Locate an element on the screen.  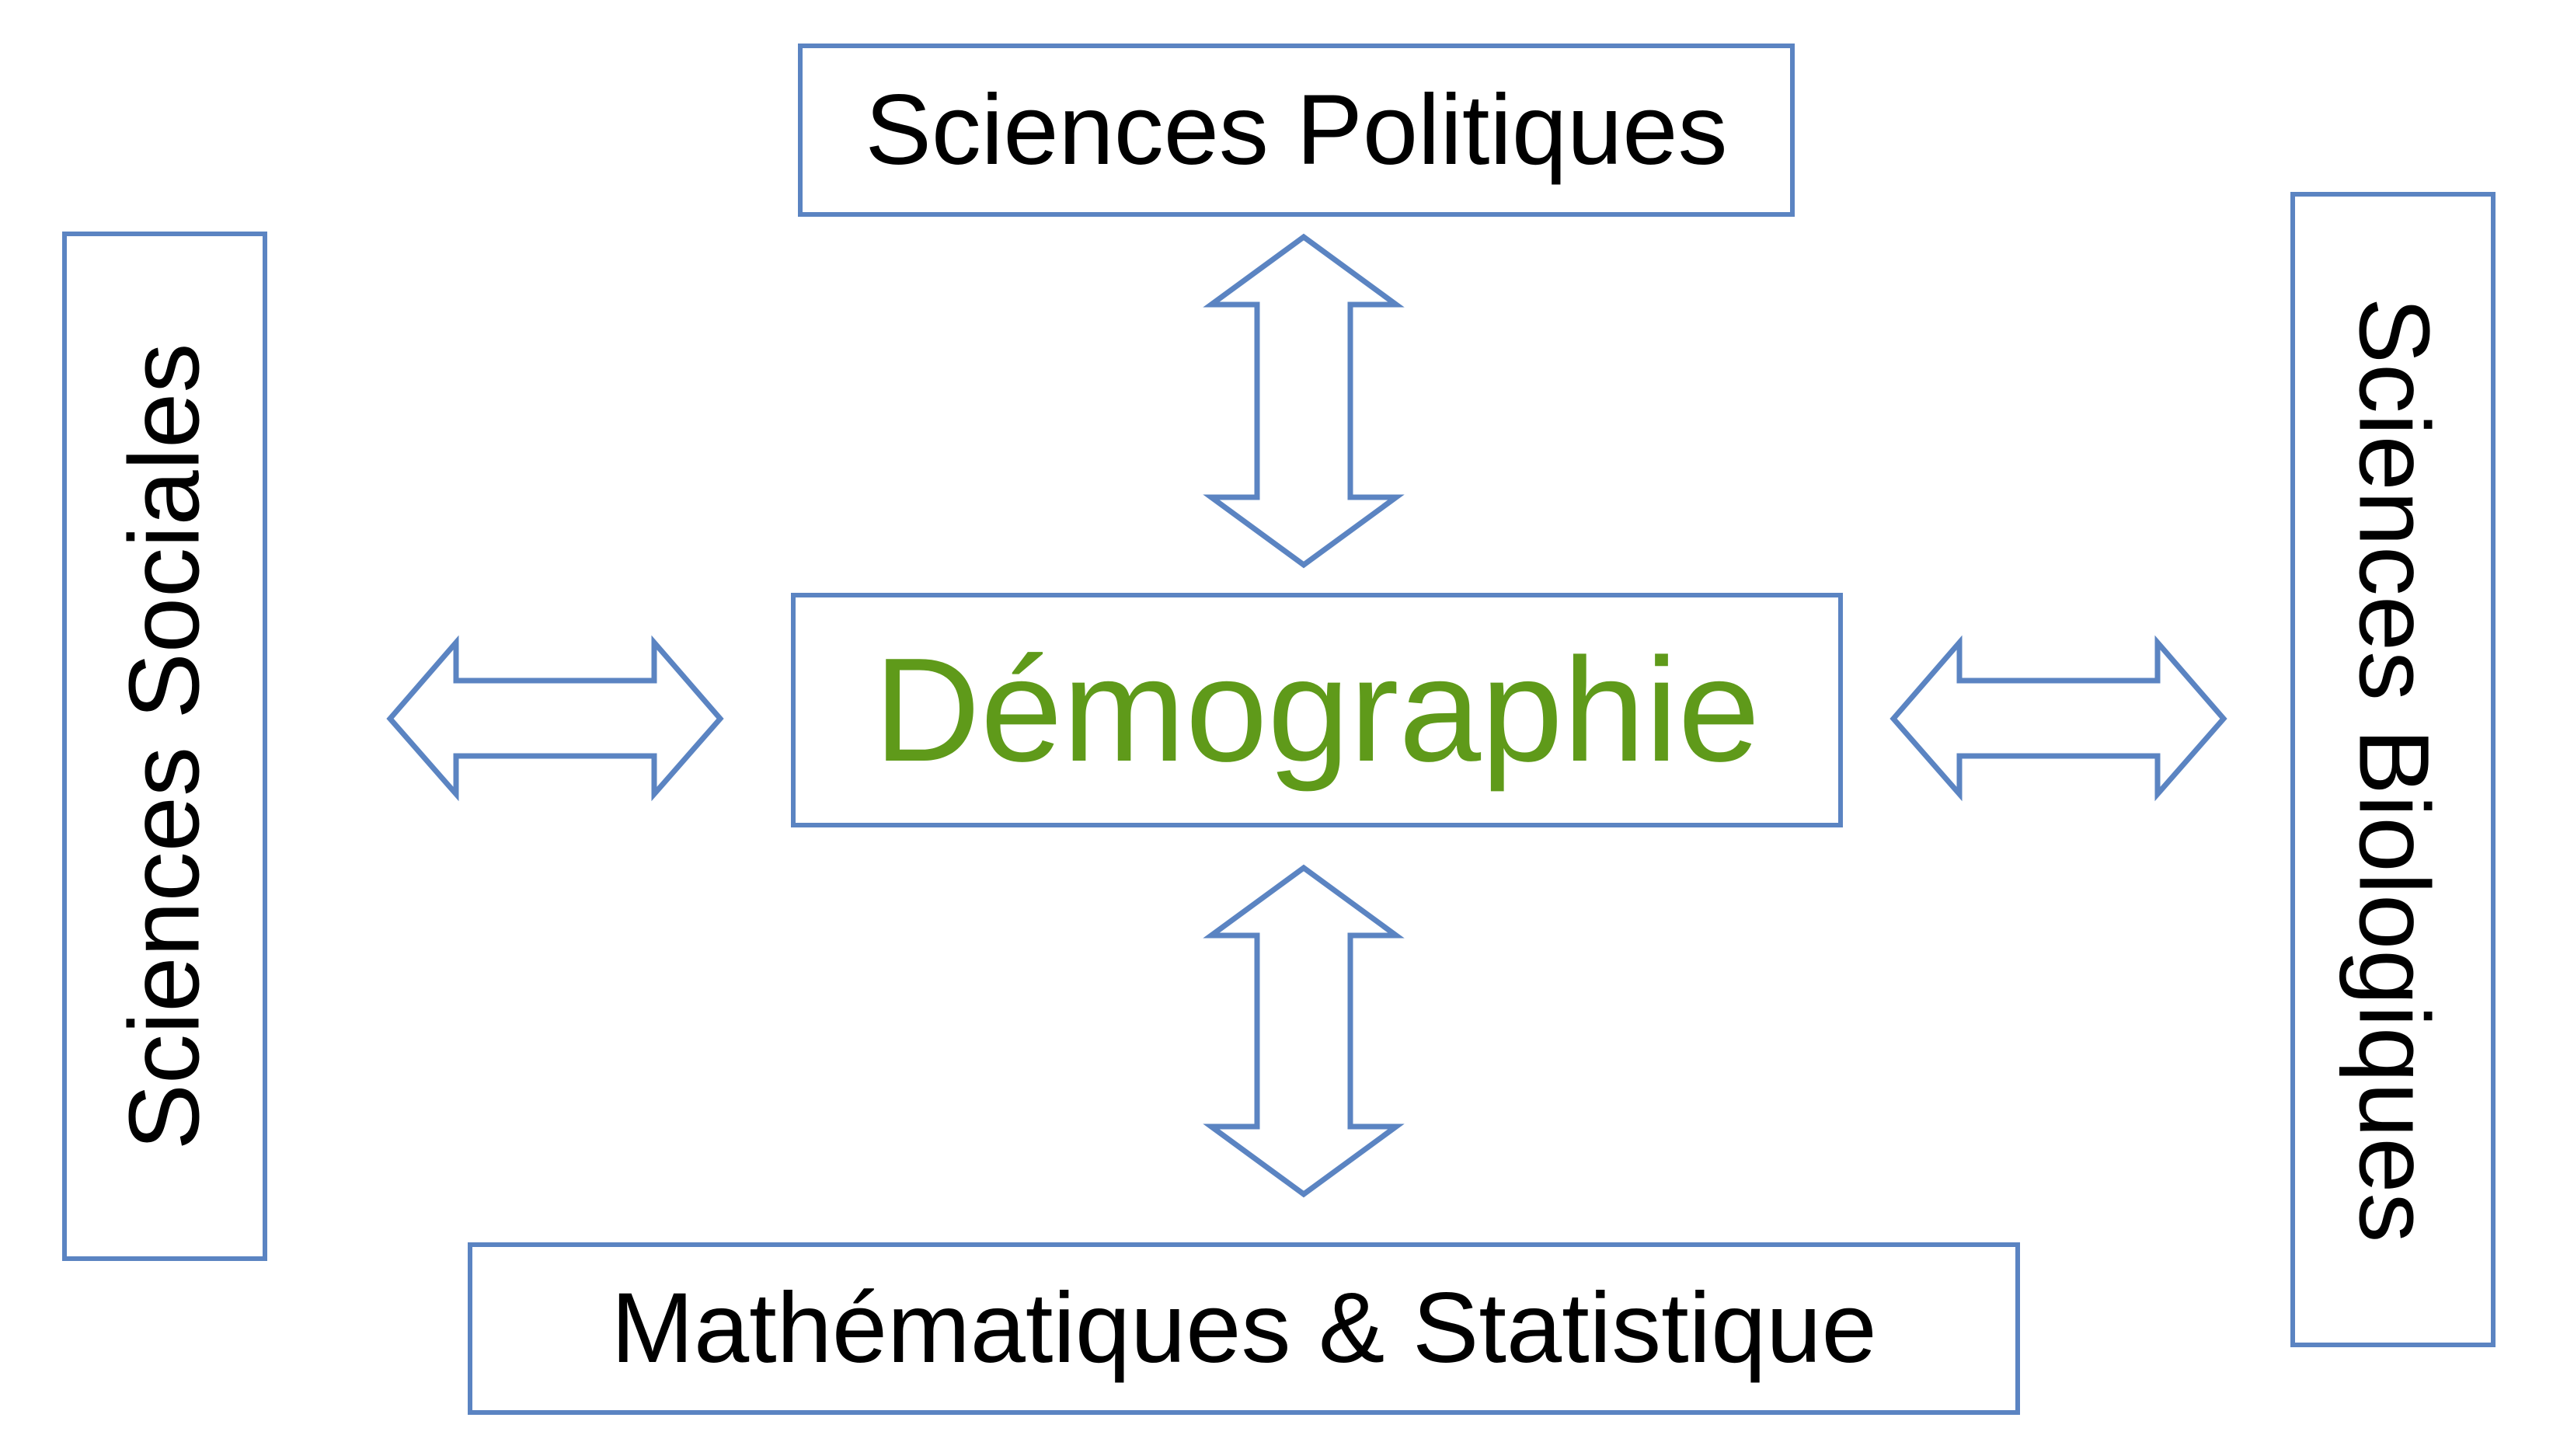
box-sciences-biologiques: Sciences Biologiques is located at coordinates (2393, 770).